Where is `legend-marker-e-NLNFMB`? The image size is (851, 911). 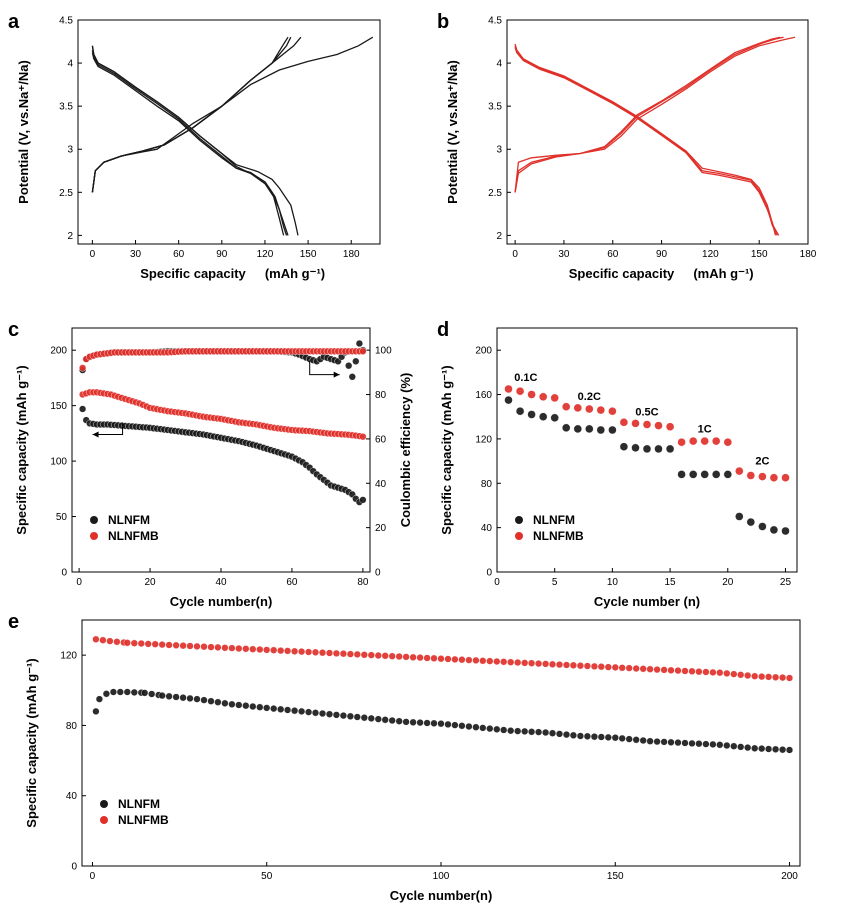 legend-marker-e-NLNFMB is located at coordinates (104, 820).